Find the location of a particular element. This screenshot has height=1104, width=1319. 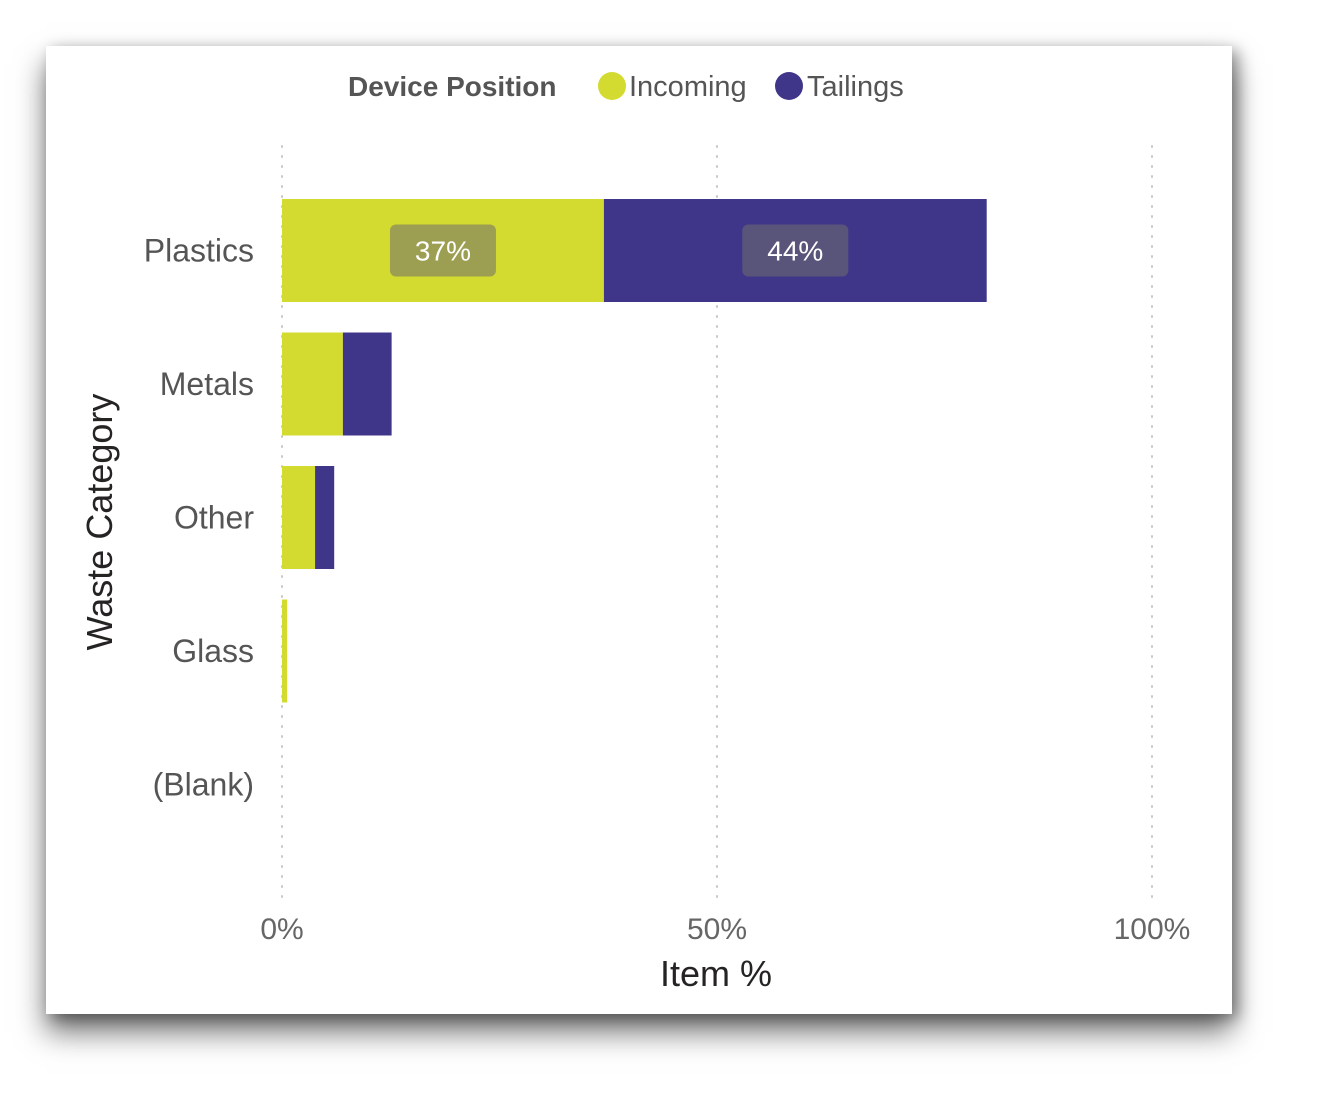

legend-items: Incoming Tailings is located at coordinates (751, 87).